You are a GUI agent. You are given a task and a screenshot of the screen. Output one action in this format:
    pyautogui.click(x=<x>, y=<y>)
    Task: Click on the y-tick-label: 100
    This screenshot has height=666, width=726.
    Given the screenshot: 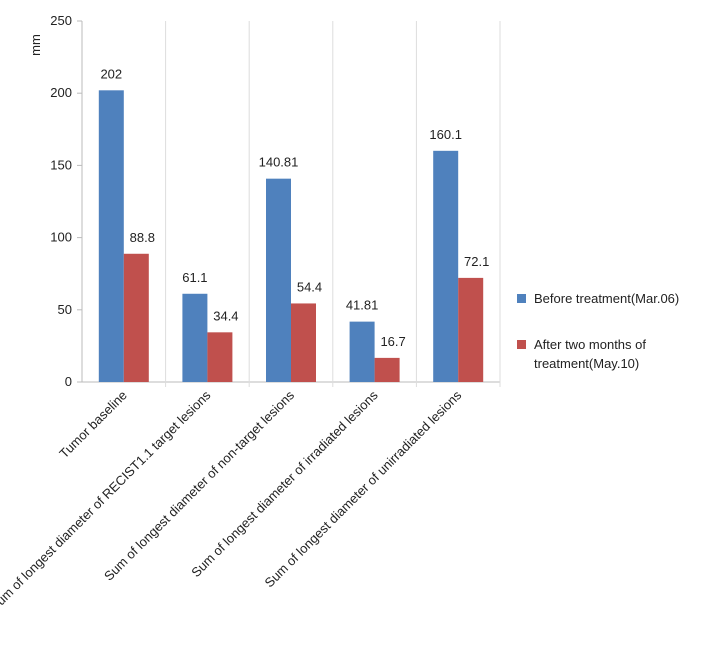 What is the action you would take?
    pyautogui.click(x=61, y=237)
    